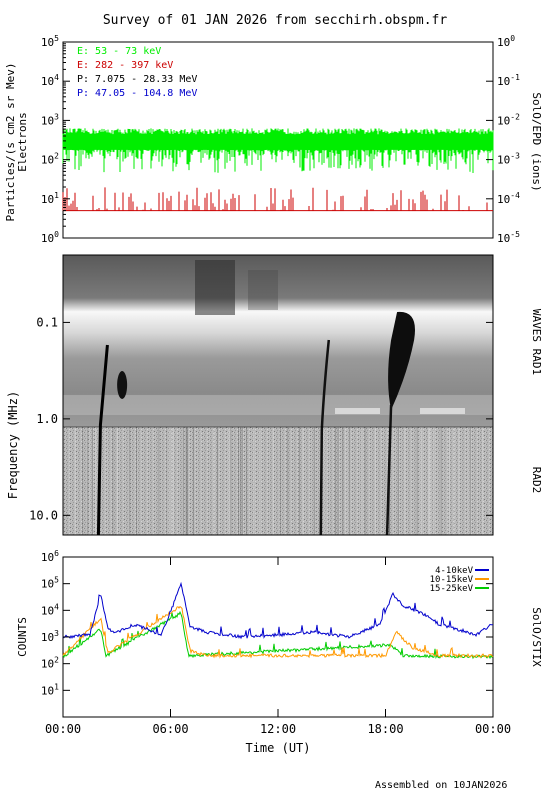 The height and width of the screenshot is (800, 550). I want to click on epd-legend-entry: P: 7.075 - 28.33 MeV, so click(137, 79).